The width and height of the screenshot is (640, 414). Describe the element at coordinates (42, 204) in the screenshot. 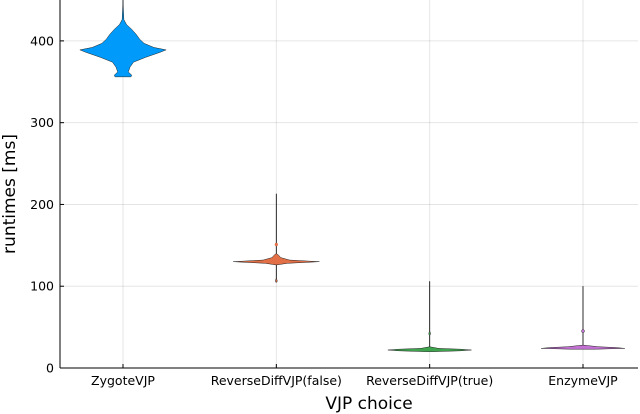

I see `y-tick-label: 200` at that location.